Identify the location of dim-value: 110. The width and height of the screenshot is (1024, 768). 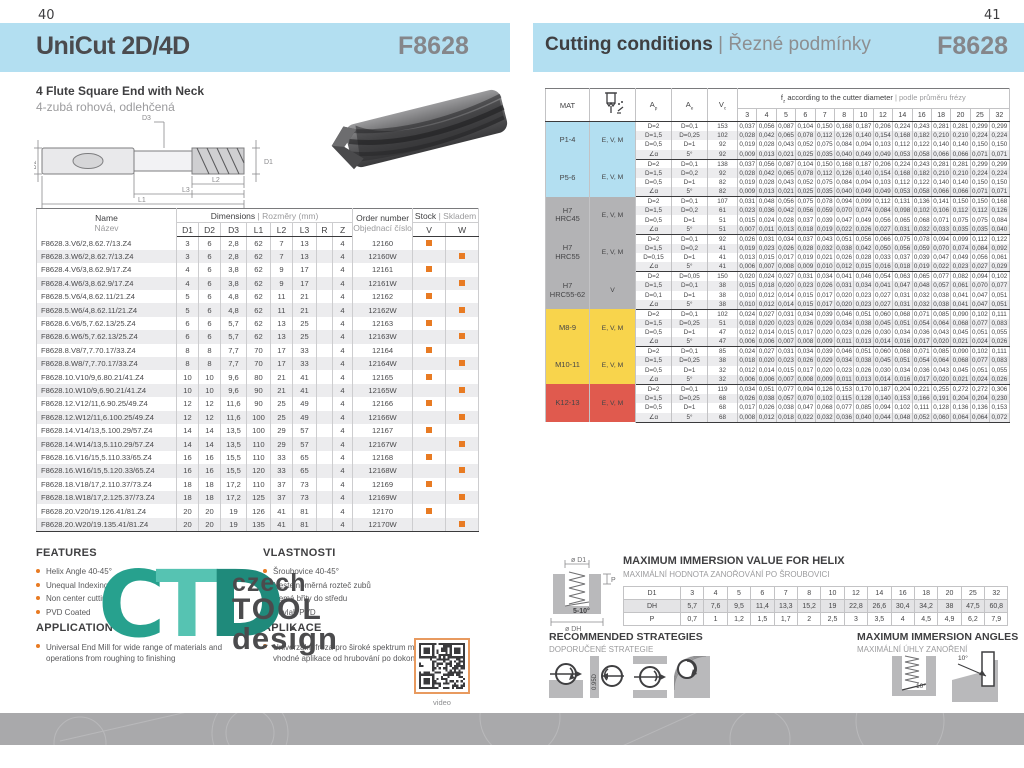
(258, 484).